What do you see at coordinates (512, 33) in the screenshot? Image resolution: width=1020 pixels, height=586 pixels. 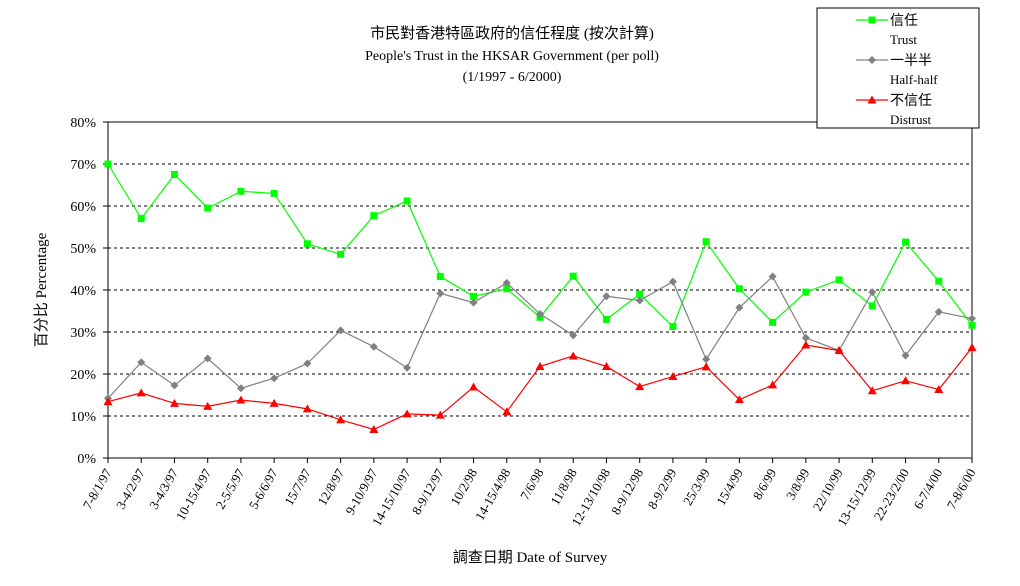 I see `chart-title: 市民對香港特區政府的信任程度 (按次計算)` at bounding box center [512, 33].